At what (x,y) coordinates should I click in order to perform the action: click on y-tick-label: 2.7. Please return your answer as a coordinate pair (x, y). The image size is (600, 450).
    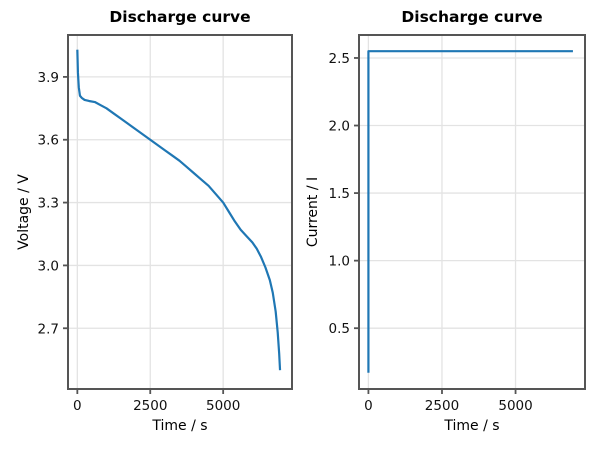
    Looking at the image, I should click on (48, 329).